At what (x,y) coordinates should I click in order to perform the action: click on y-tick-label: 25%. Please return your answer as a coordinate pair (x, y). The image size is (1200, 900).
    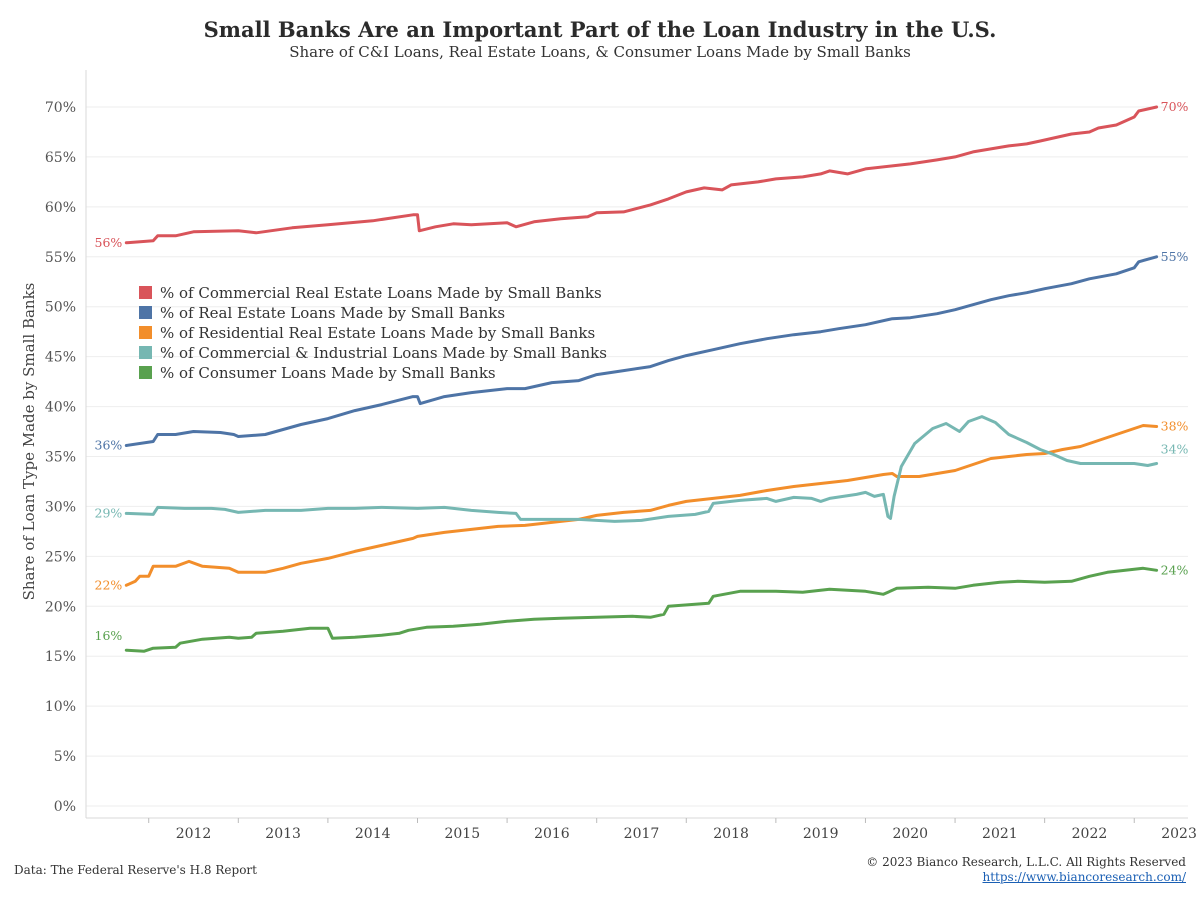
    Looking at the image, I should click on (60, 557).